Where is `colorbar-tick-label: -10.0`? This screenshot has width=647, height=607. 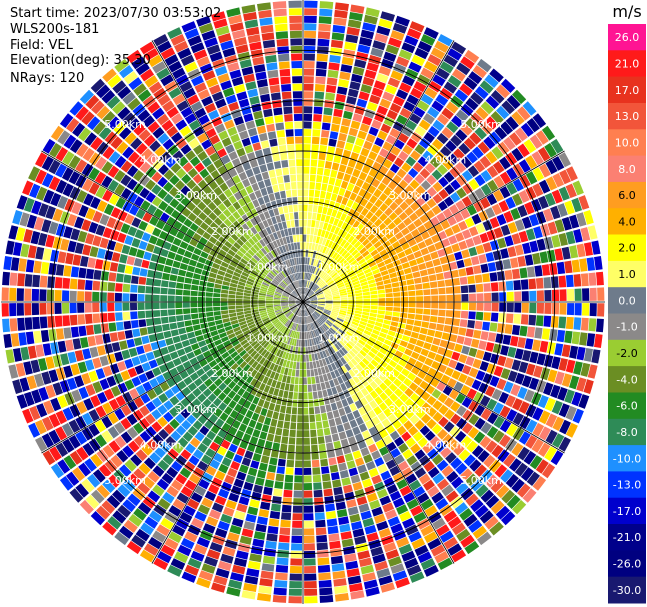
colorbar-tick-label: -10.0 is located at coordinates (627, 458).